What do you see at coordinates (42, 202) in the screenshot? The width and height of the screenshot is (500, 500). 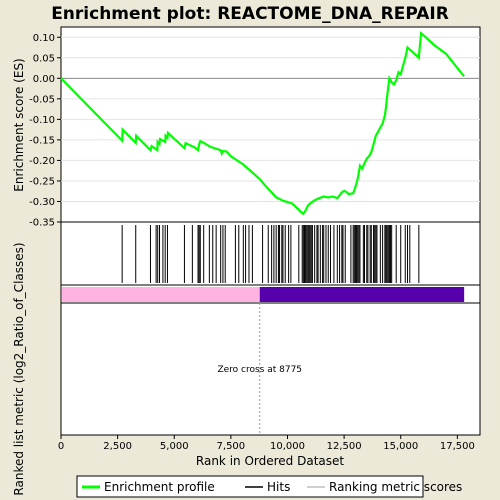 I see `y-tick-label: -0.30` at bounding box center [42, 202].